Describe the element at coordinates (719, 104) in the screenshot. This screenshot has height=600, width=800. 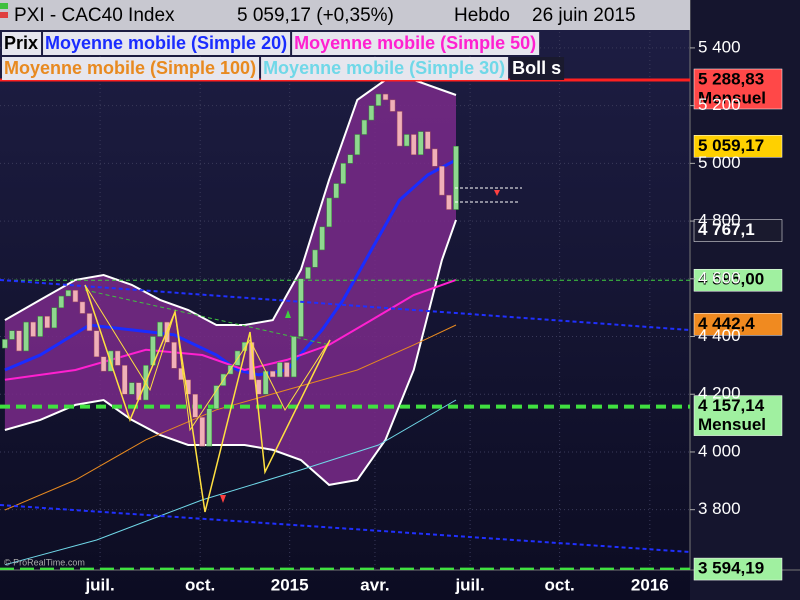
I see `y-tick-label: 5 200` at that location.